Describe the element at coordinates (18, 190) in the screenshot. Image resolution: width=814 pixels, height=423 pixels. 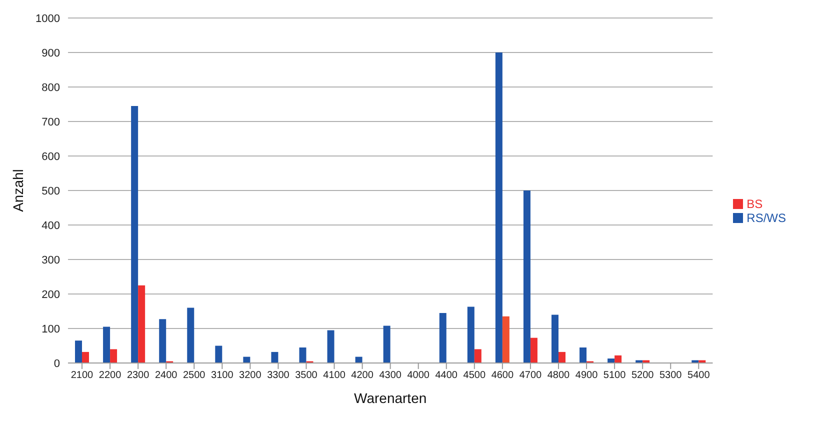
I see `y-axis-title: Anzahl` at that location.